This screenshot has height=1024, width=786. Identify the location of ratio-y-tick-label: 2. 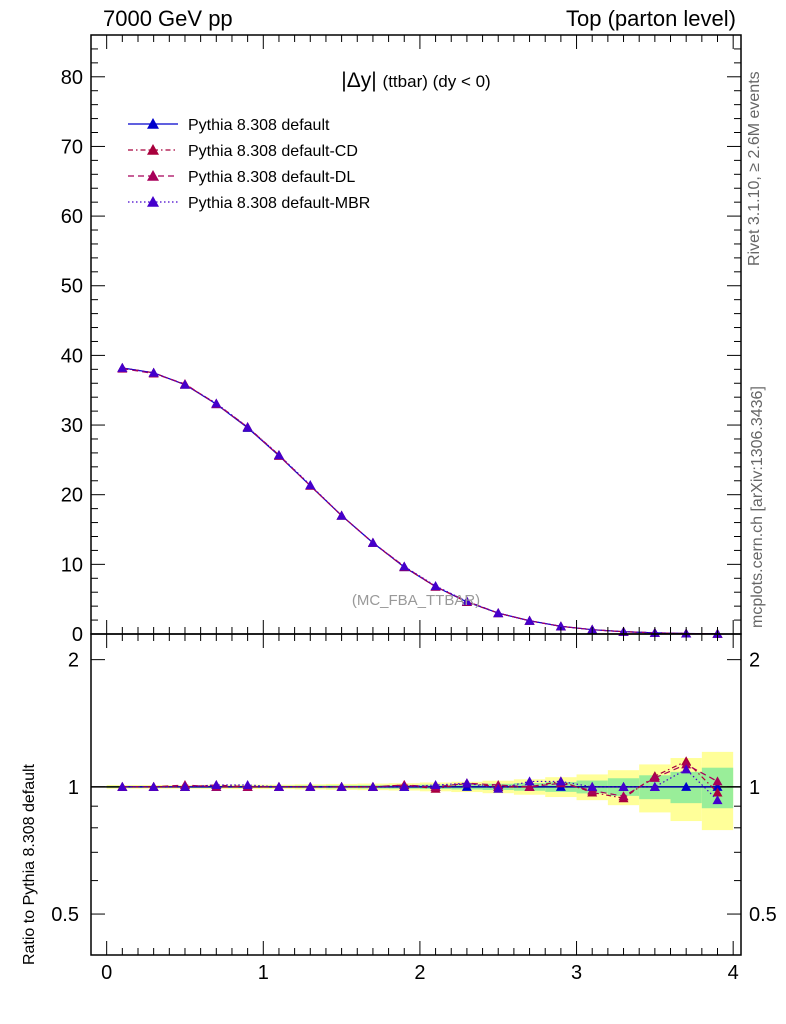
(73, 661).